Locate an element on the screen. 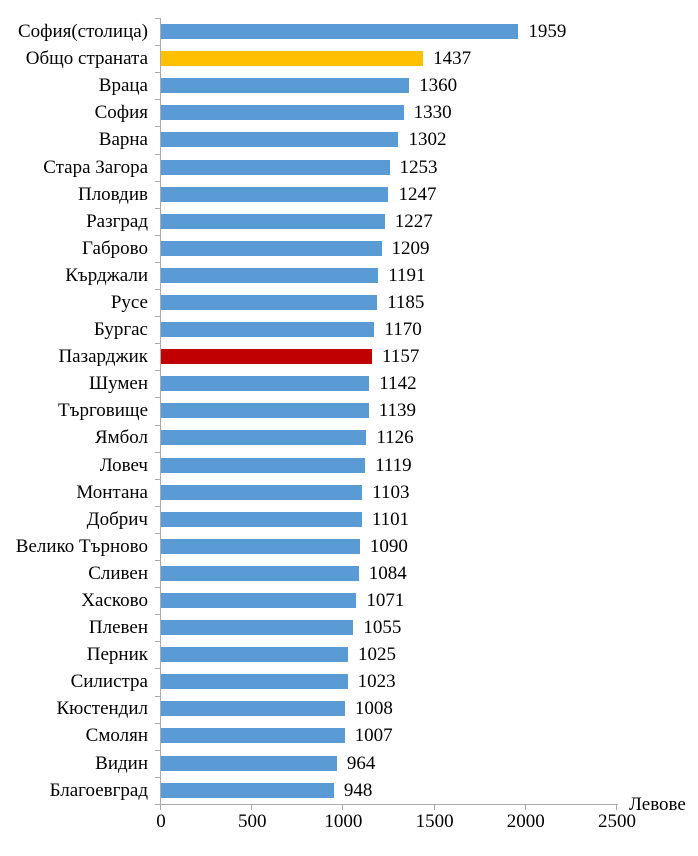  bar-row: Хасково 1071 is located at coordinates (349, 600).